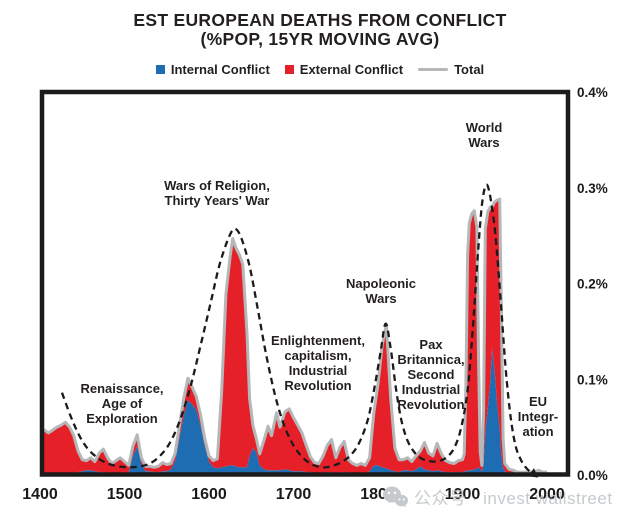 This screenshot has width=640, height=529. I want to click on legend-item-internal-conflict: Internal Conflict, so click(212, 69).